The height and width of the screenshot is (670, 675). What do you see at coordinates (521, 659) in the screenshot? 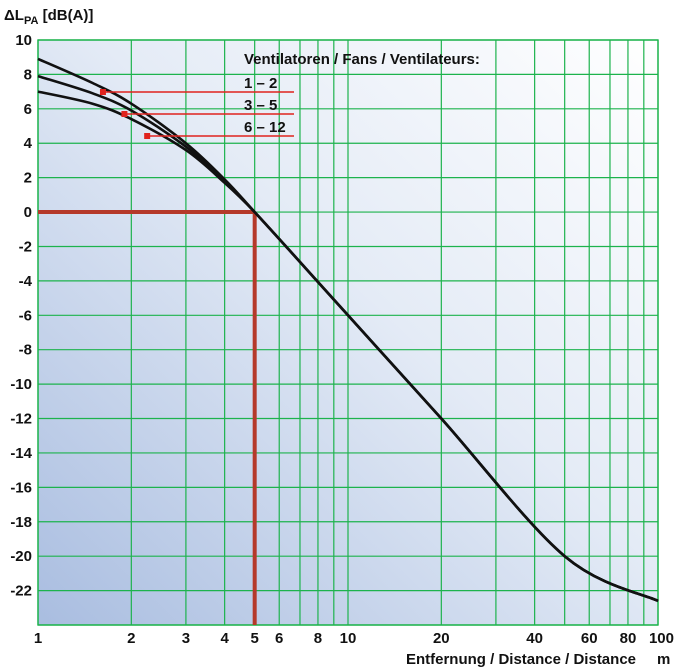
I see `x-axis-label: Entfernung / Distance / Distance` at bounding box center [521, 659].